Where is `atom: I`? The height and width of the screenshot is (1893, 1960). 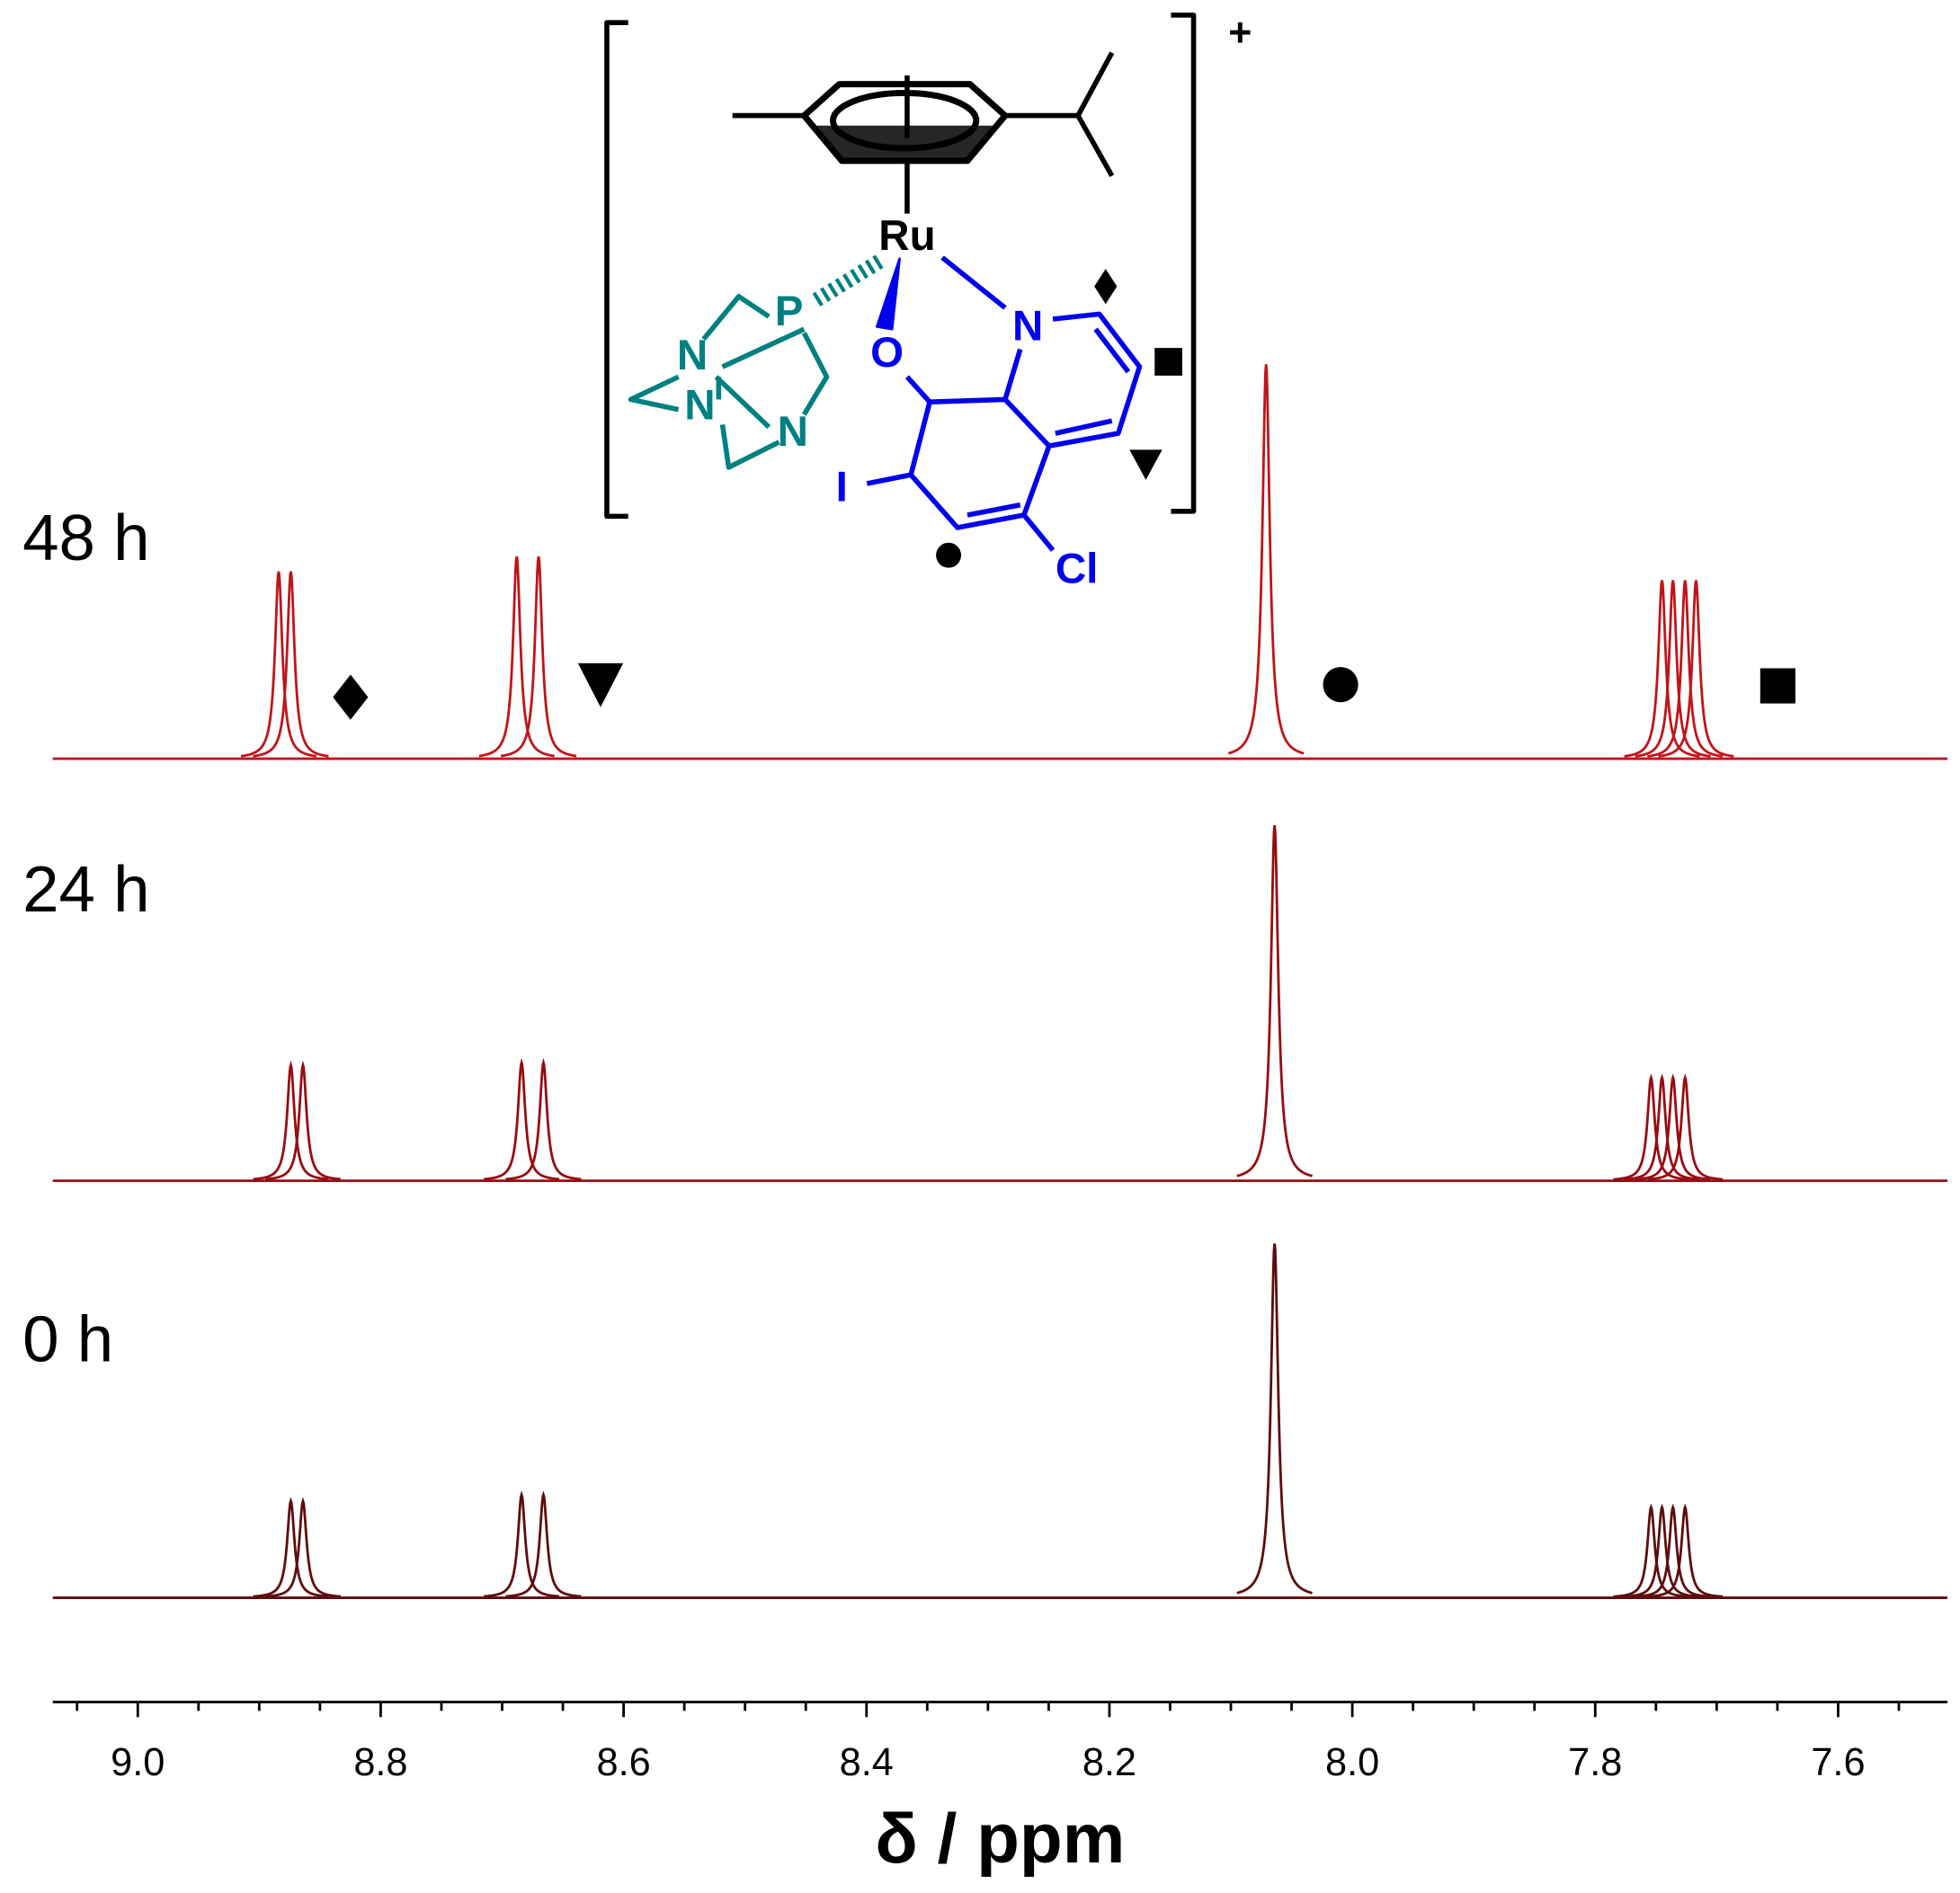
atom: I is located at coordinates (842, 487).